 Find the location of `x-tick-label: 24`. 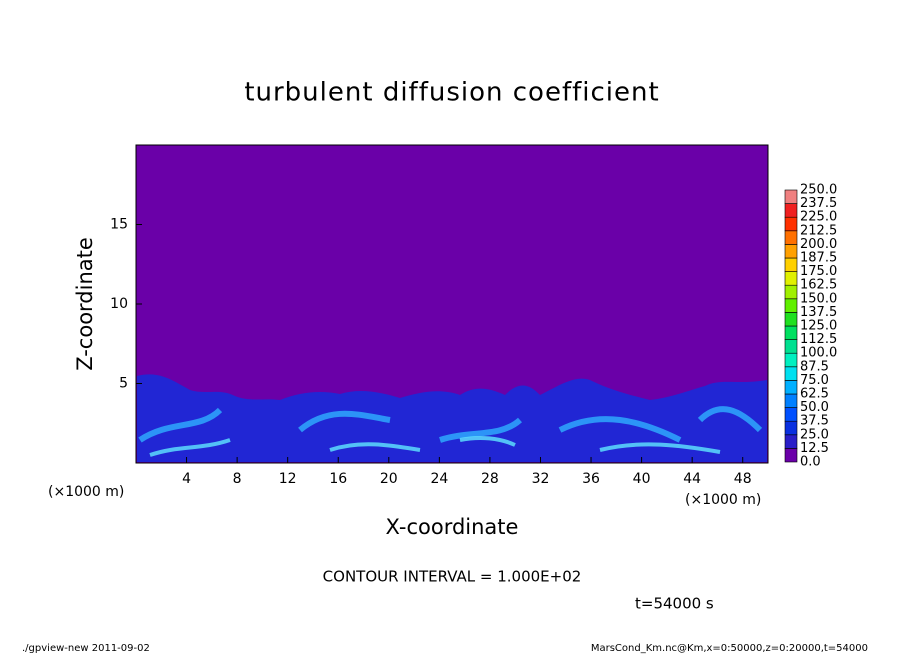

x-tick-label: 24 is located at coordinates (439, 479).